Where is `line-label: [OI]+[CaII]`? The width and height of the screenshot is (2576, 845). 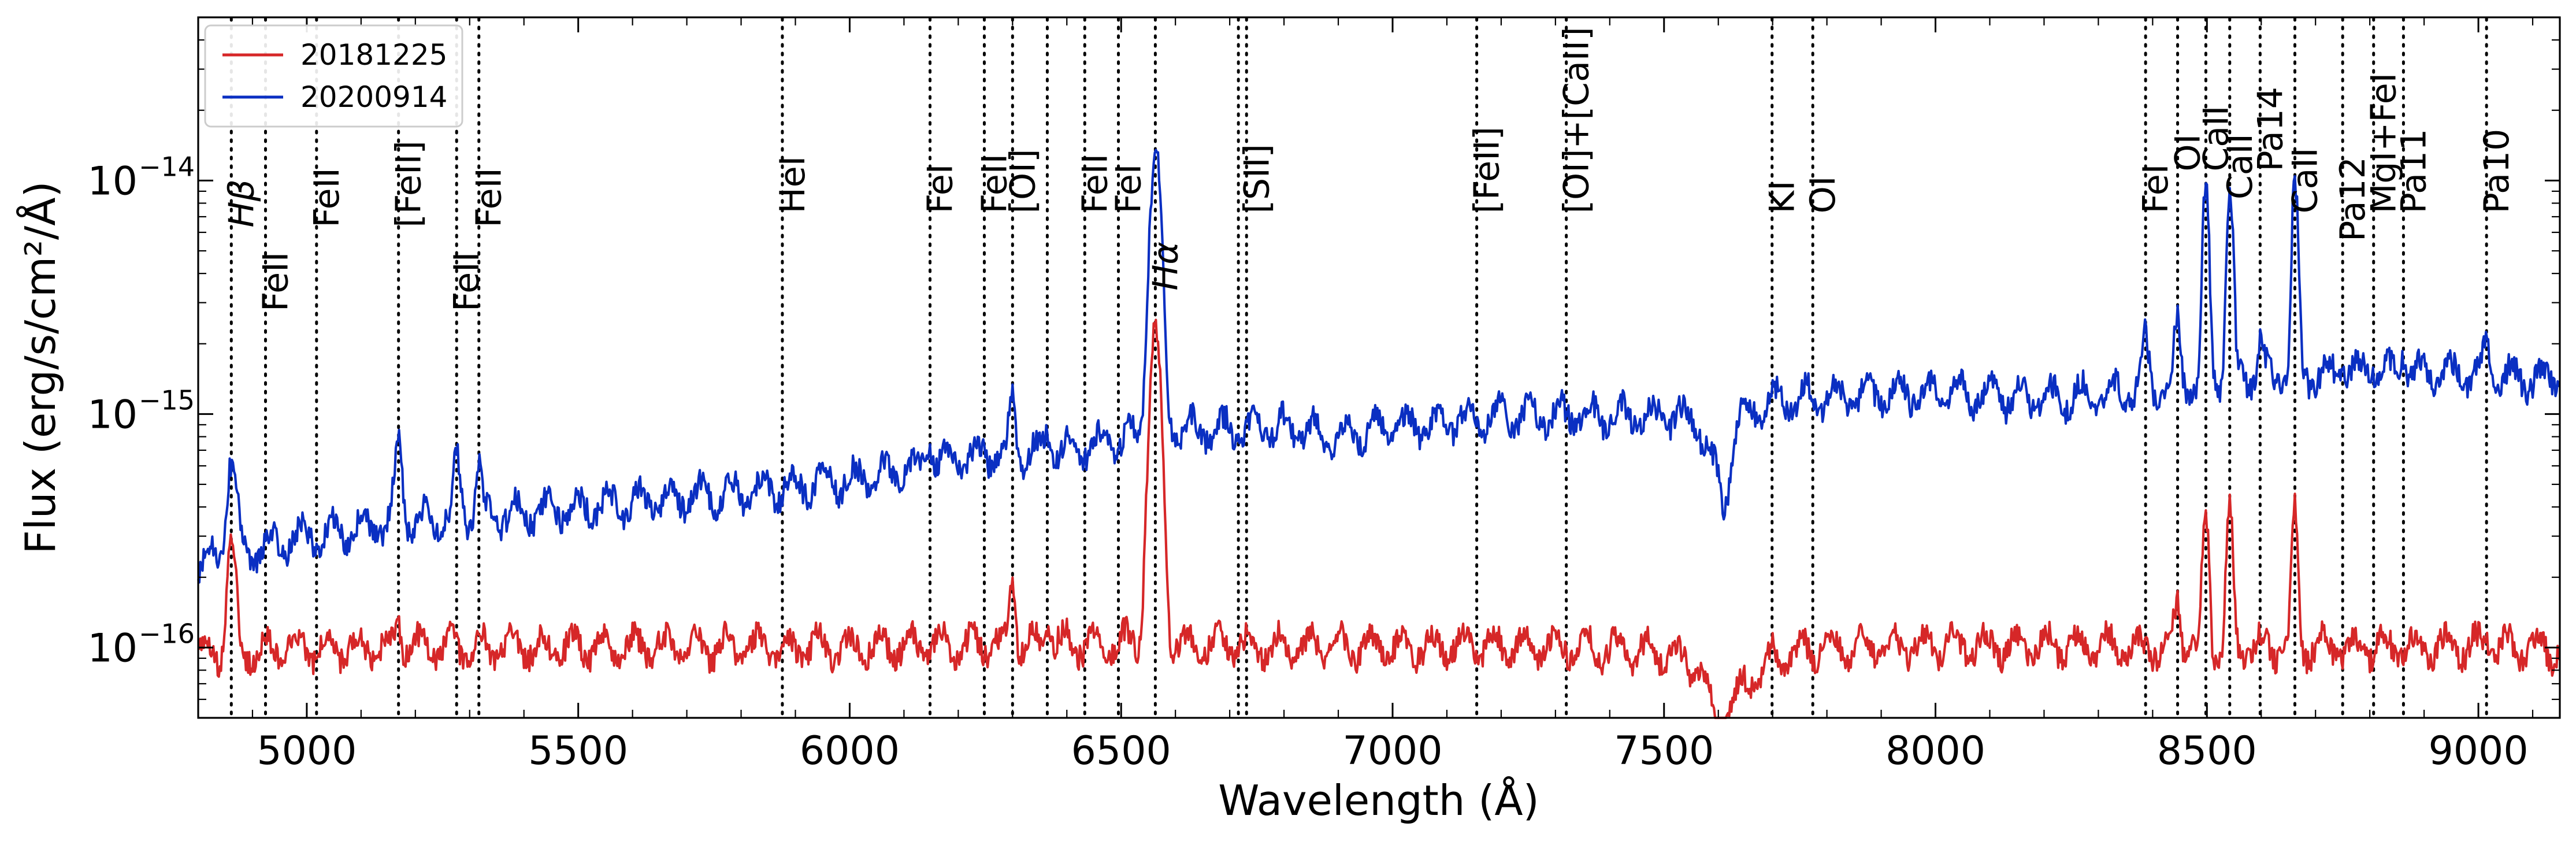 line-label: [OI]+[CaII] is located at coordinates (1577, 120).